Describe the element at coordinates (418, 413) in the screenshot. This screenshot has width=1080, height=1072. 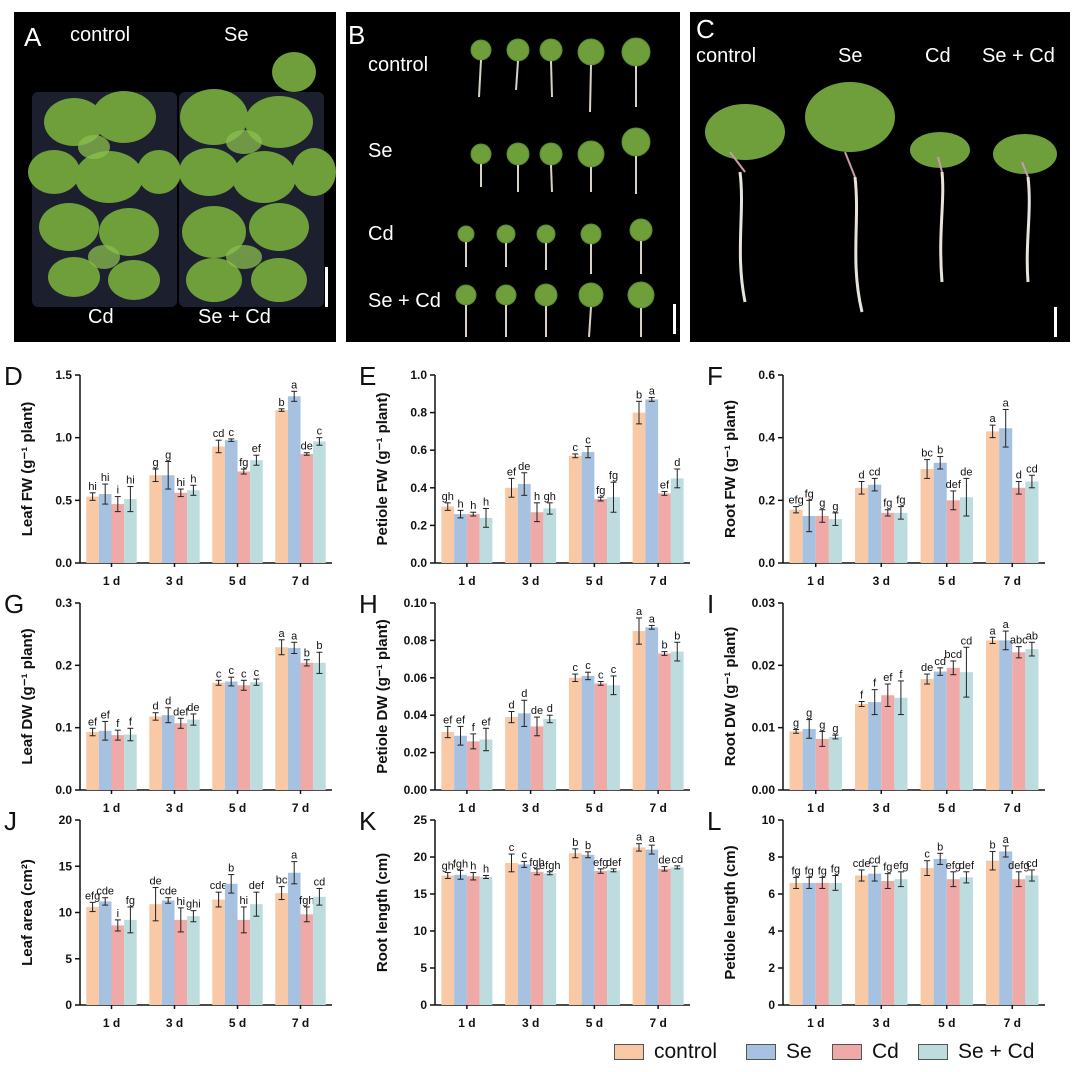
I see `y-tick-label-e: 0.8` at that location.